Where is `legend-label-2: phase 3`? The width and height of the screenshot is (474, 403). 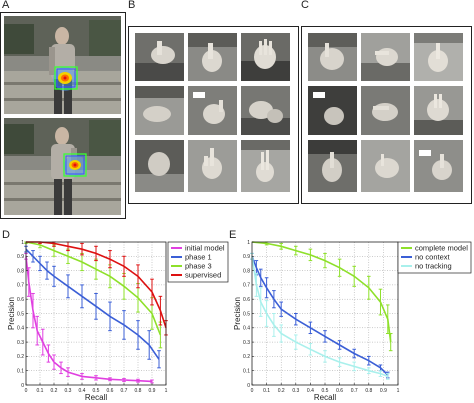 legend-label-2: phase 3 is located at coordinates (198, 266).